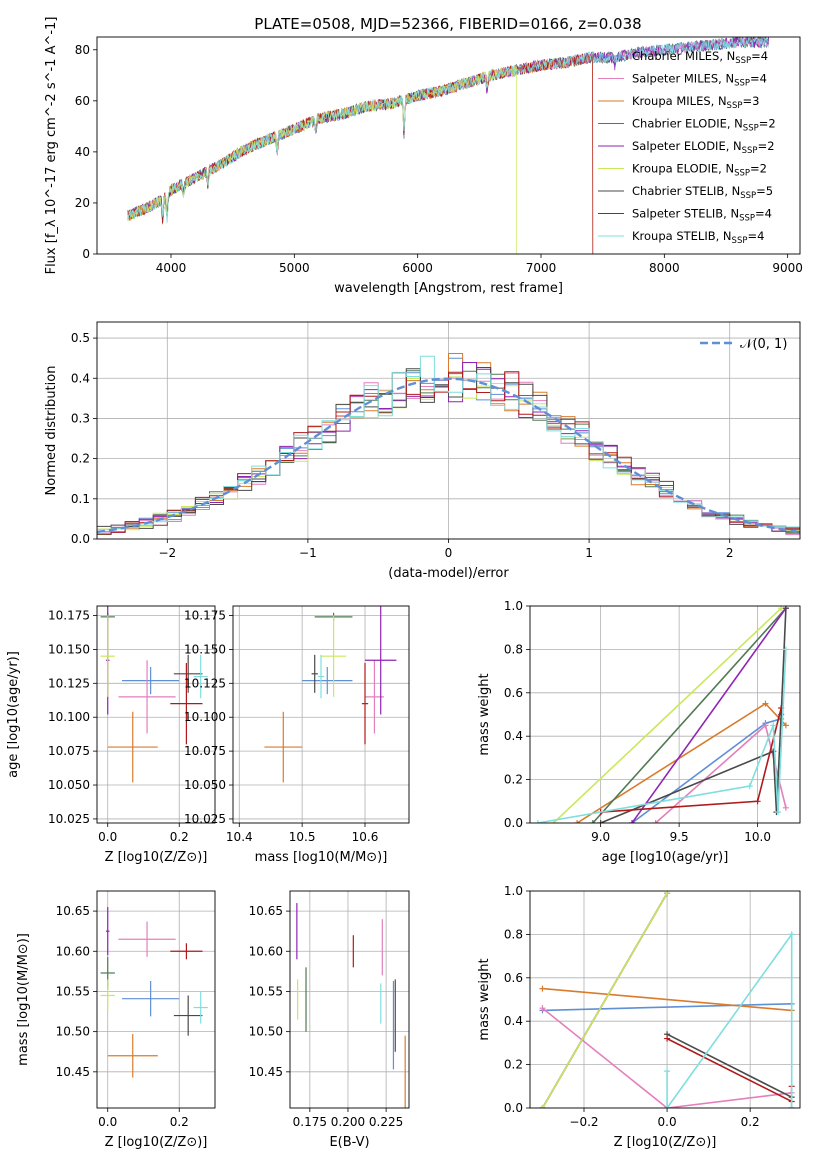 This screenshot has width=819, height=1170. I want to click on y-tick-label: 10.60, so click(73, 951).